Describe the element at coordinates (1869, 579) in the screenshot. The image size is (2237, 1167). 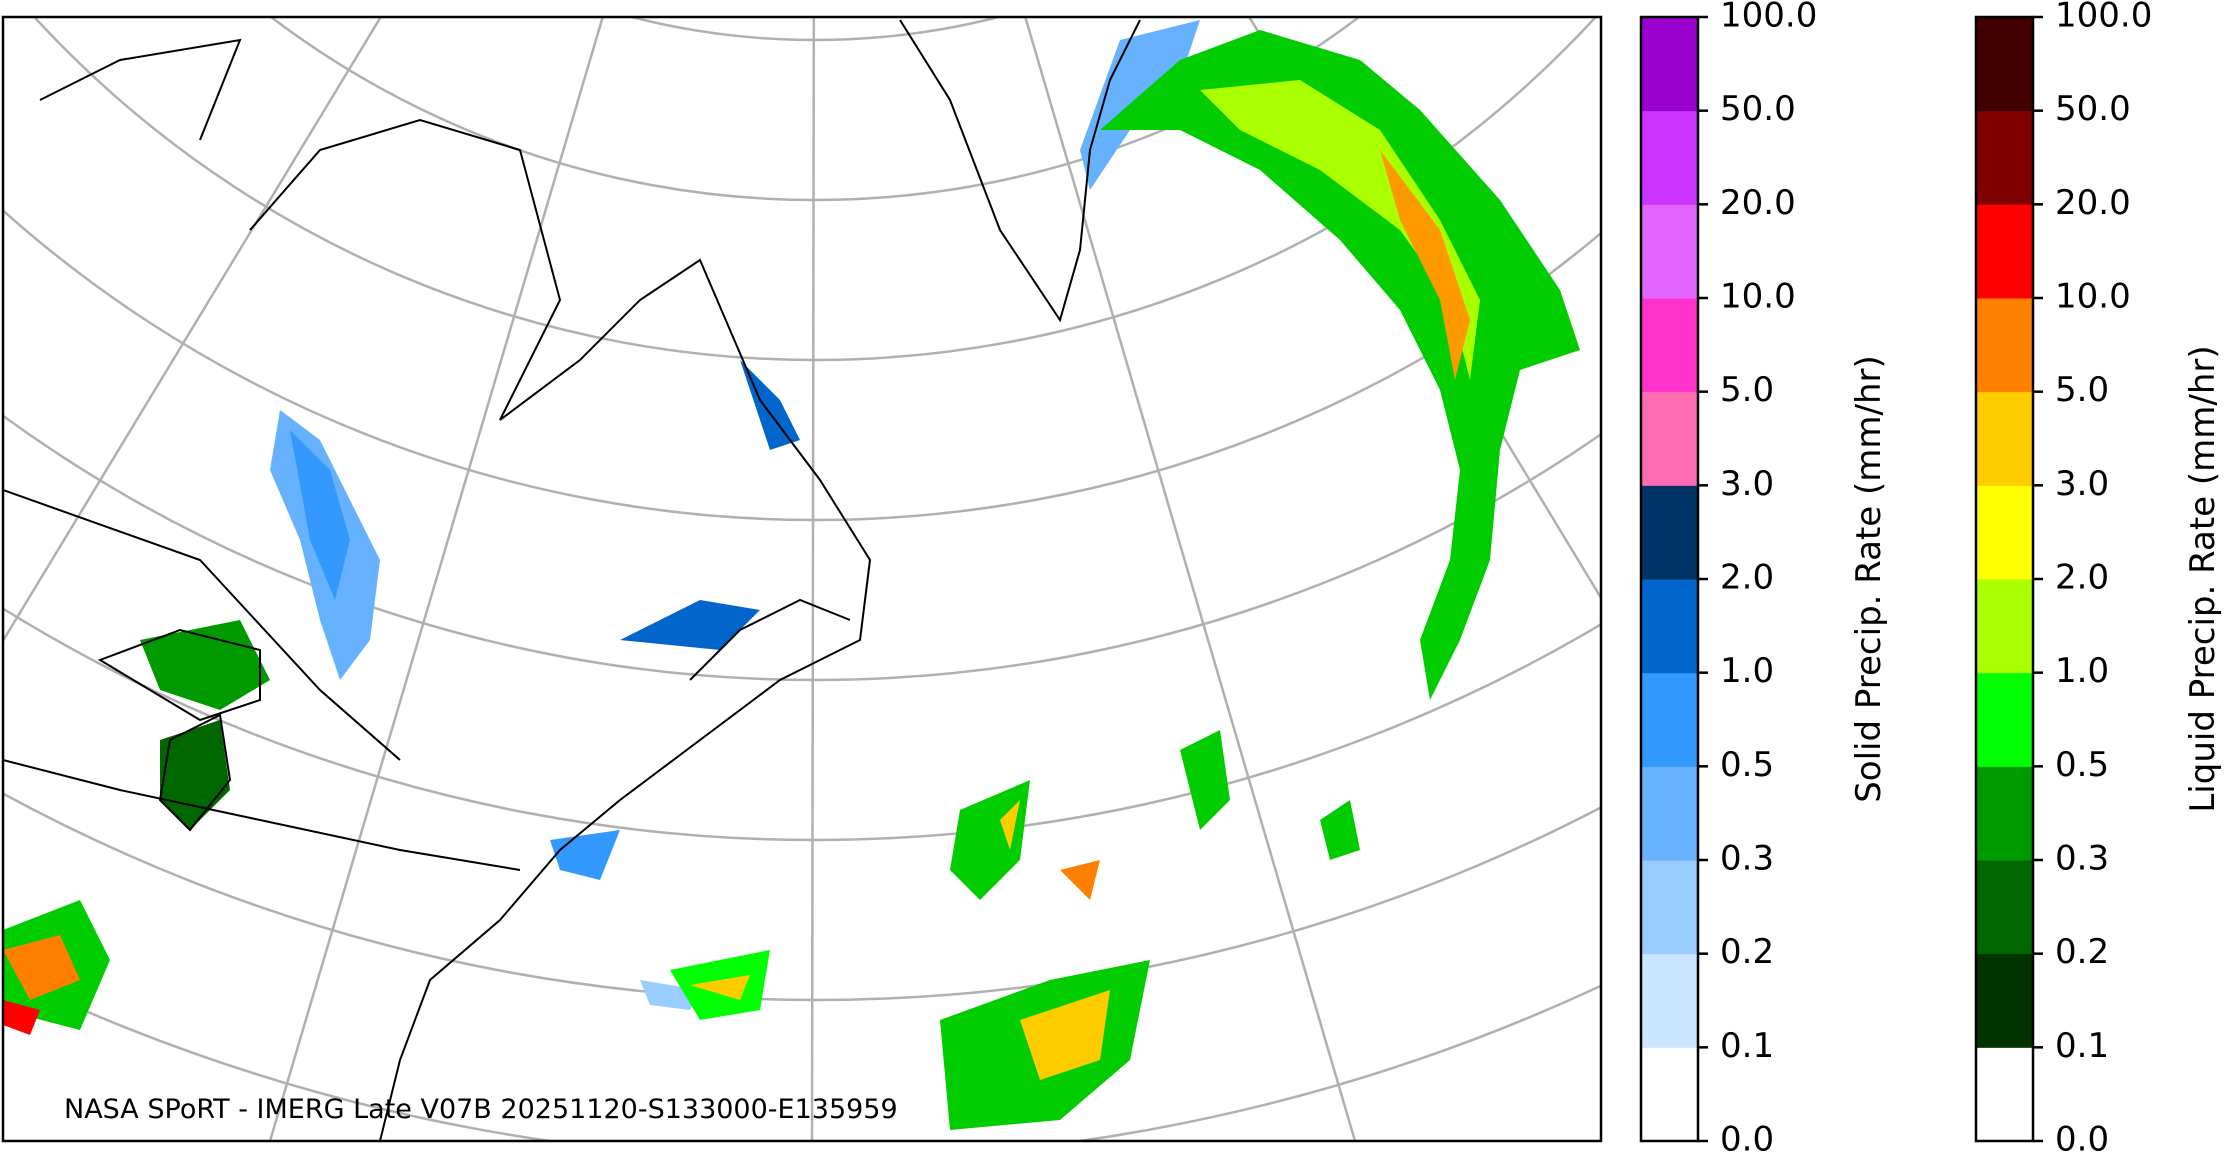
I see `colorbar-label: Solid Precip. Rate (mm/hr)` at that location.